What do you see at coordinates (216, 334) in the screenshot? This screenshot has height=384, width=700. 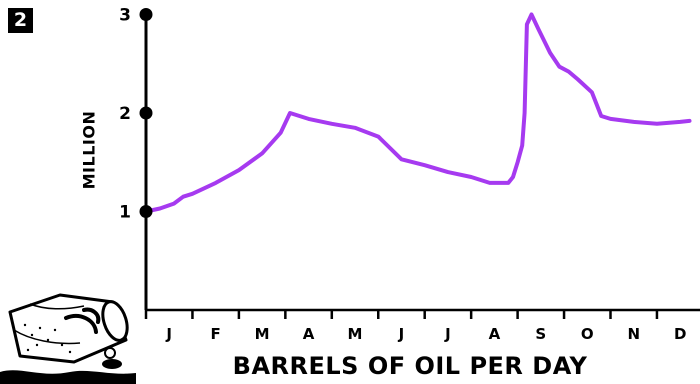 I see `x-tick-label: F` at bounding box center [216, 334].